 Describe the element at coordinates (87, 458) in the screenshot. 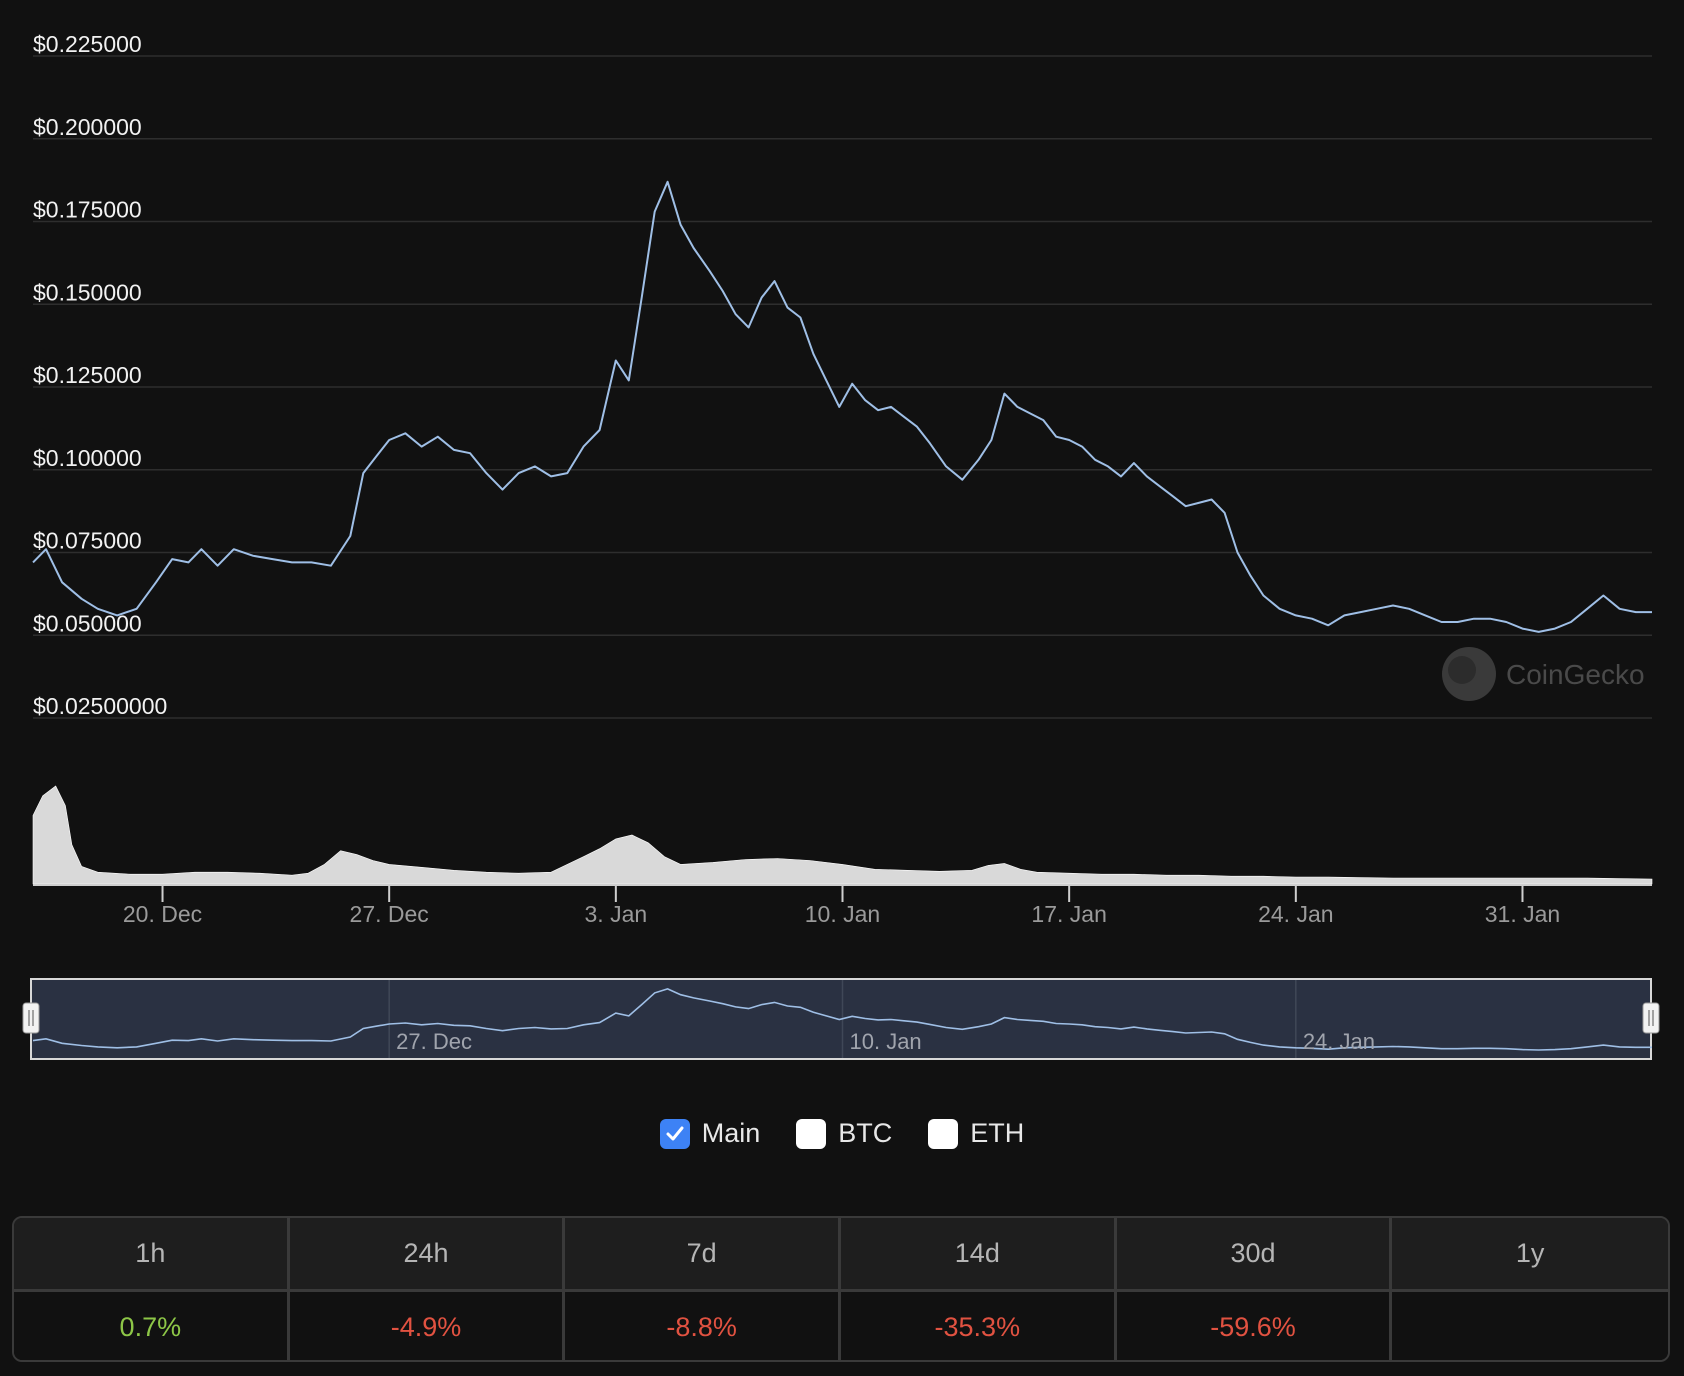

I see `y-tick-label: $0.100000` at that location.